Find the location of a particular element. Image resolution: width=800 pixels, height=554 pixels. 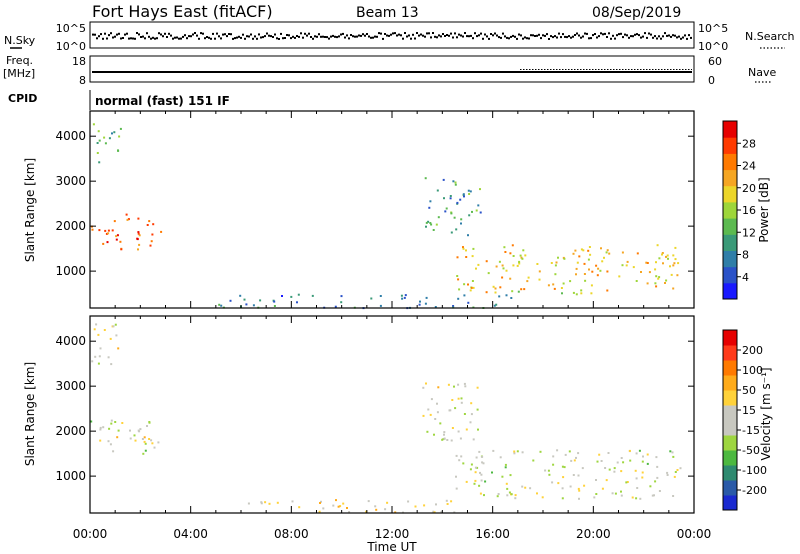

y-tick-label: 2000 is located at coordinates (70, 226).